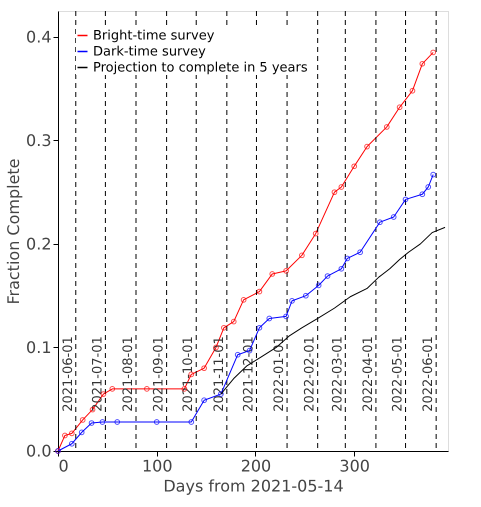 The width and height of the screenshot is (481, 507). I want to click on annotation: 2022-04-01, so click(368, 374).